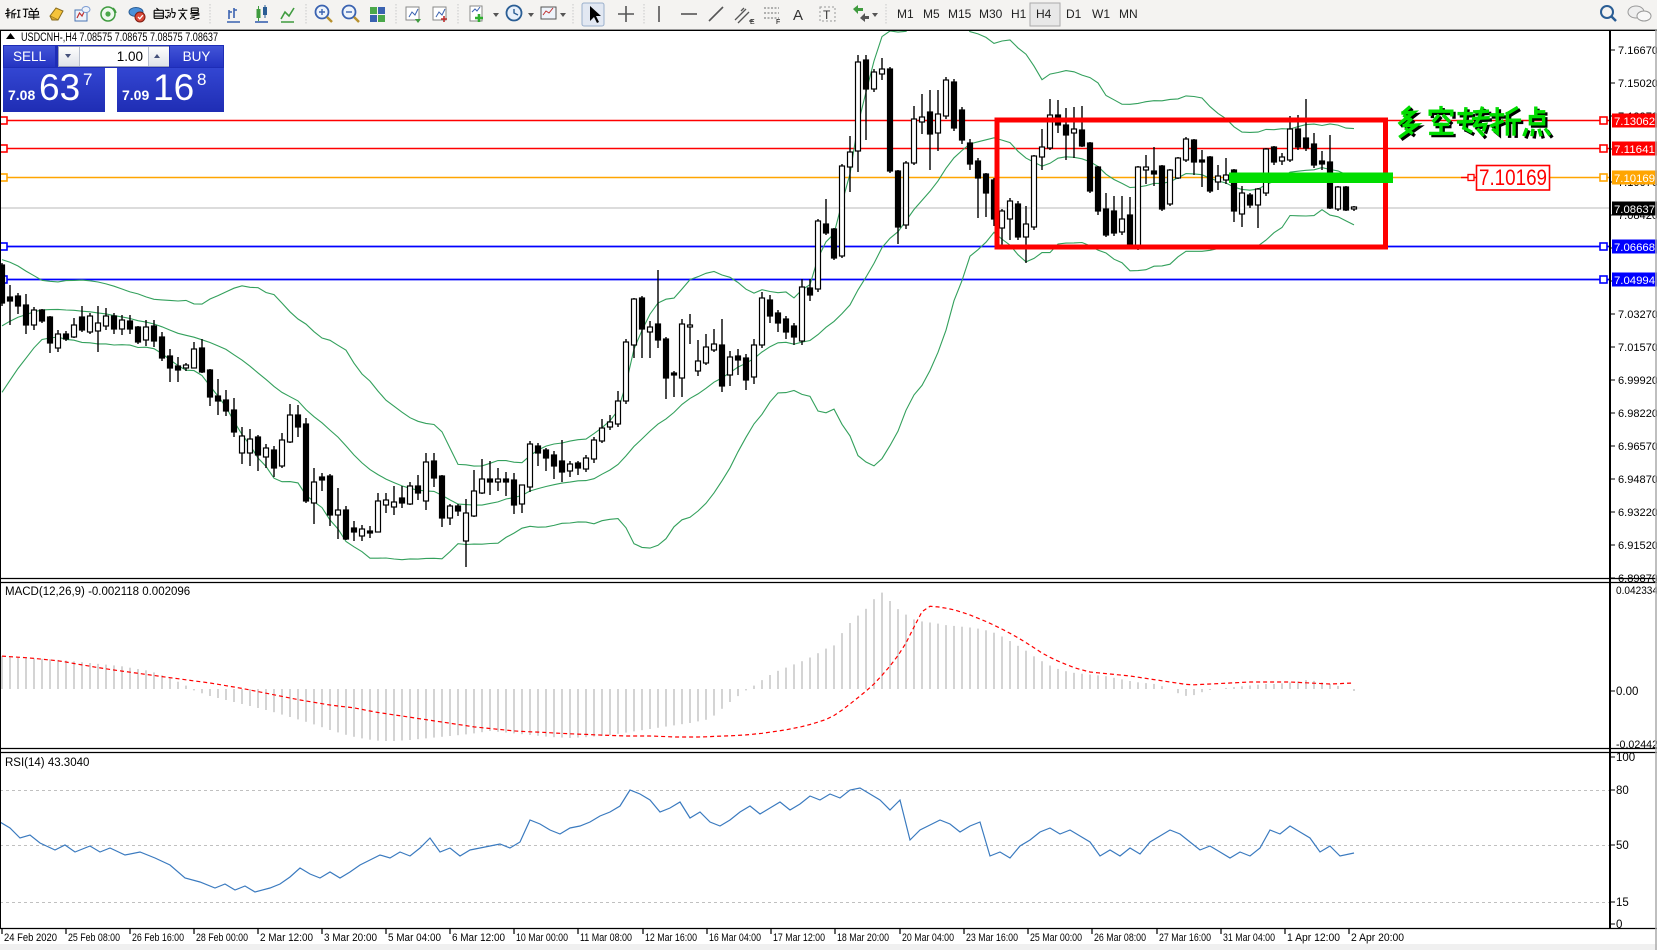 This screenshot has width=1657, height=950. Describe the element at coordinates (1019, 14) in the screenshot. I see `svg-text: H1` at that location.